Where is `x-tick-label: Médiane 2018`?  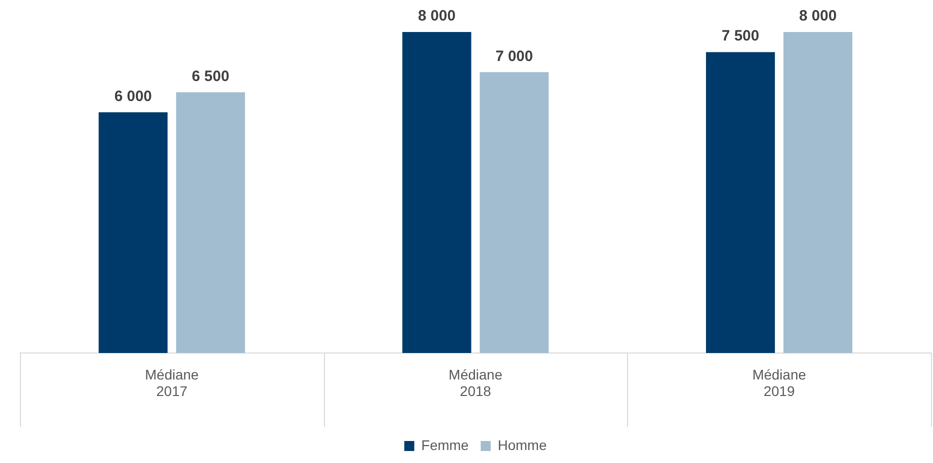 x-tick-label: Médiane 2018 is located at coordinates (475, 383).